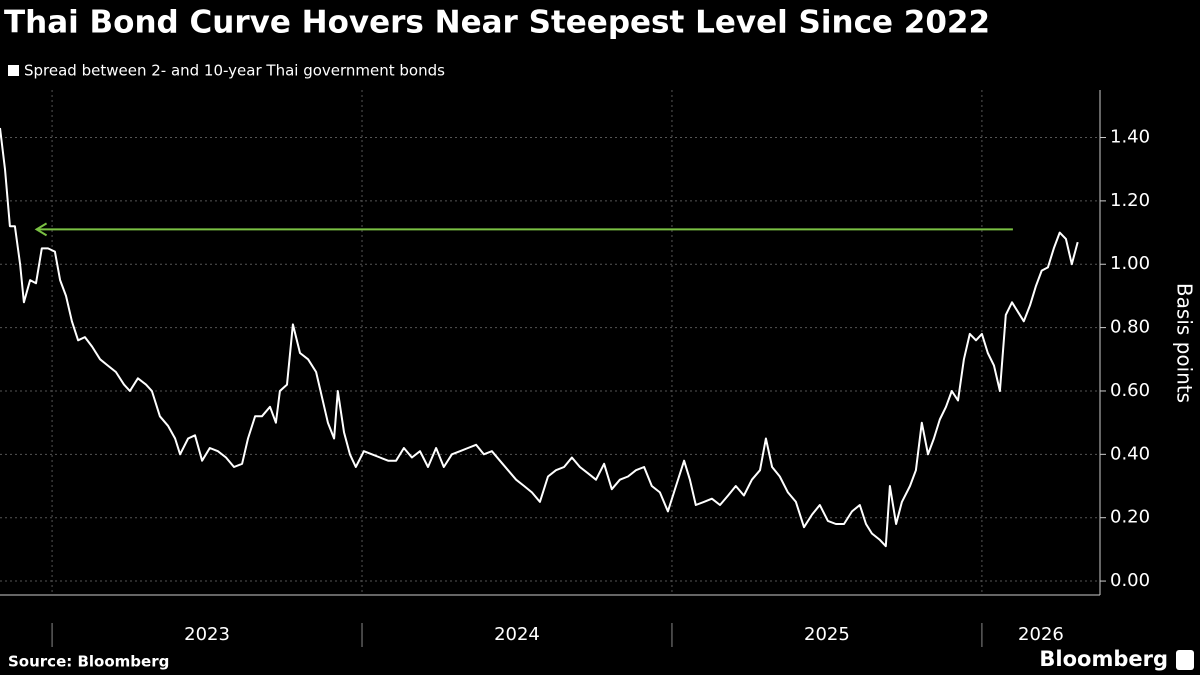  Describe the element at coordinates (13, 70) in the screenshot. I see `legend-swatch` at that location.